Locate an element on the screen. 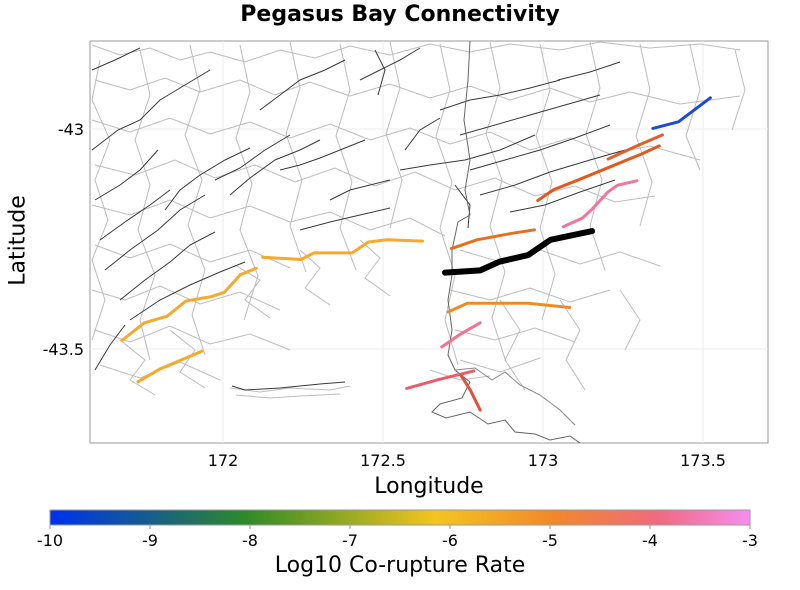 The height and width of the screenshot is (590, 800). x-tick-label: 173.5 is located at coordinates (703, 460).